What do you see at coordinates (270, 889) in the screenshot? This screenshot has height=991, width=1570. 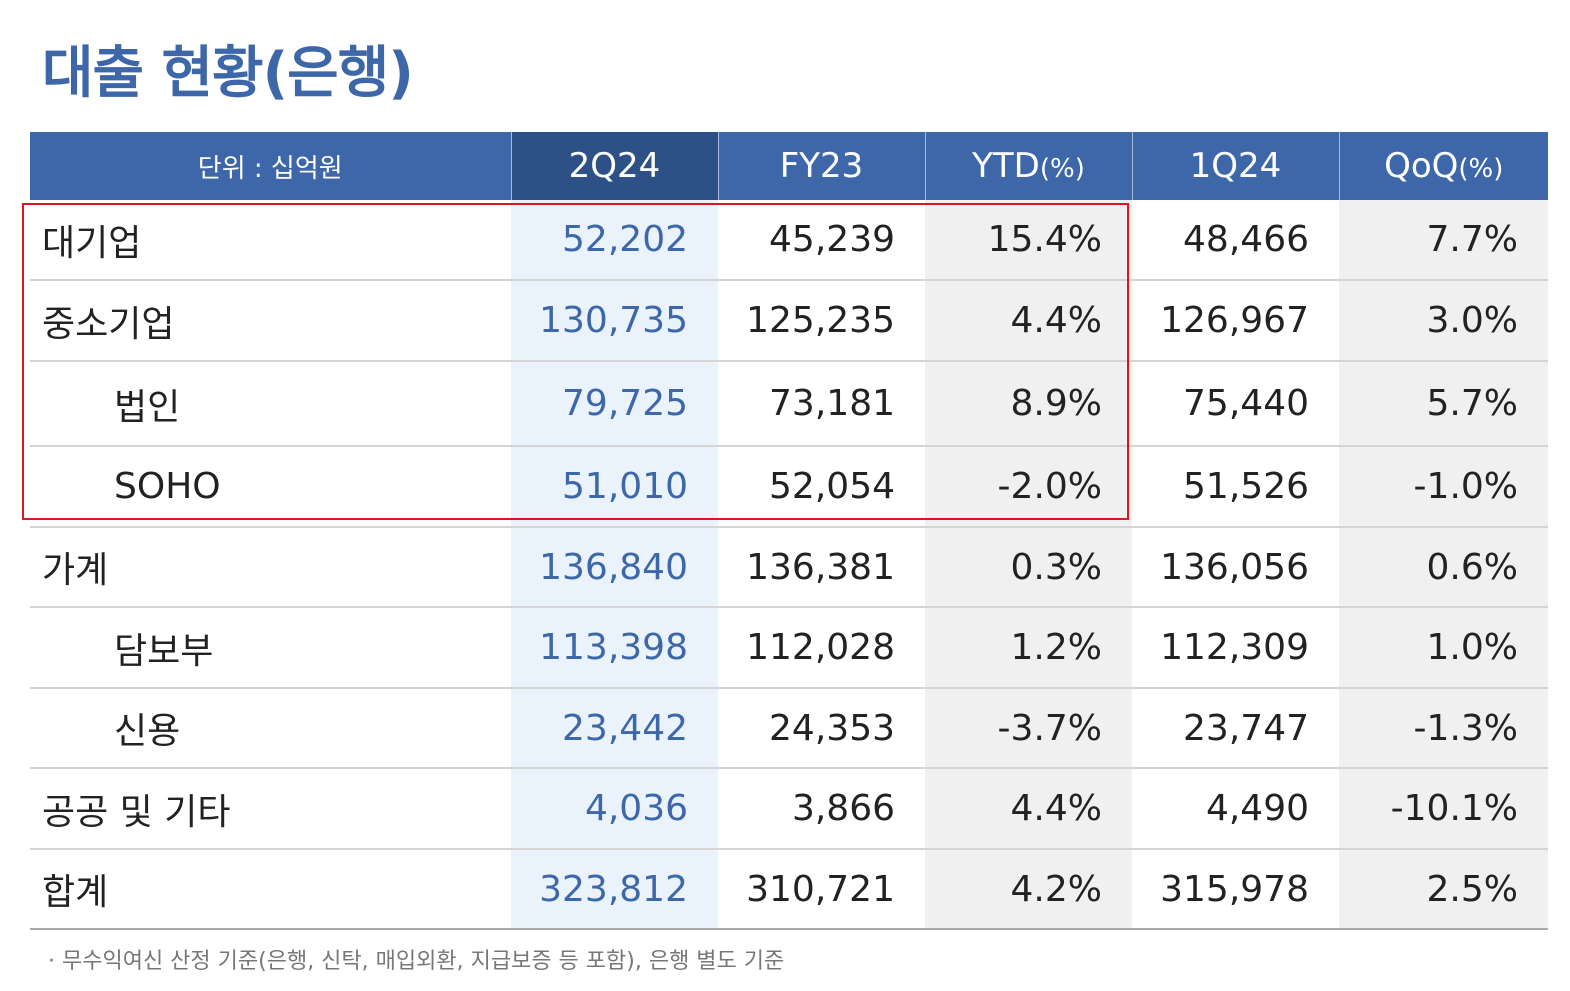 I see `row-label: 합계` at bounding box center [270, 889].